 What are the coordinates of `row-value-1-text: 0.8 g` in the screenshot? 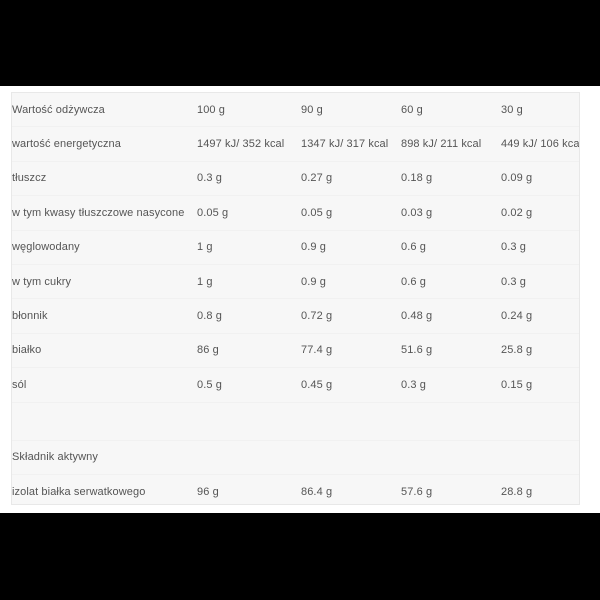 It's located at (209, 316).